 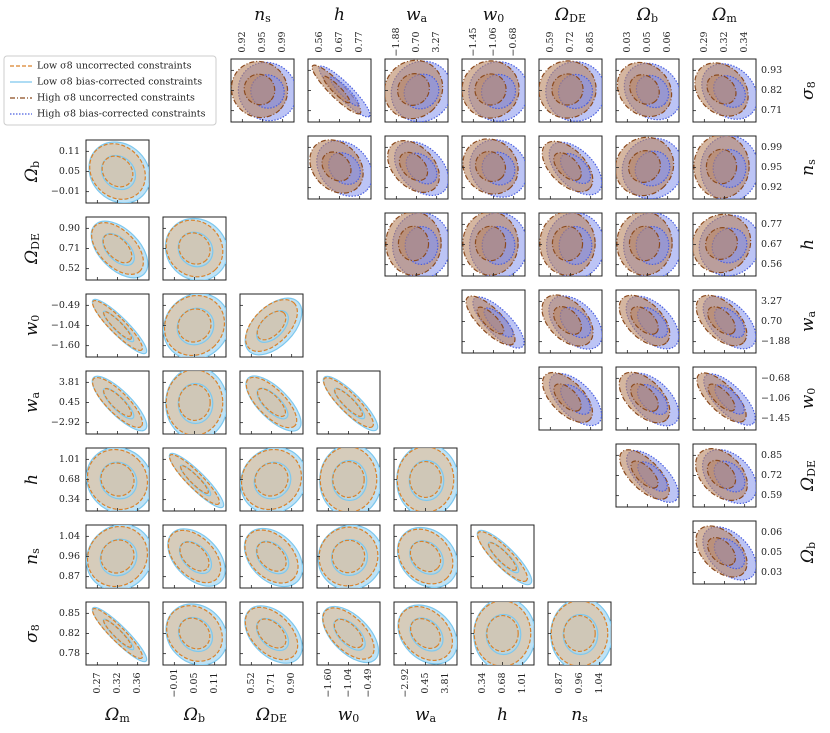 I want to click on lower-panel-σ8-vs-h, so click(x=502, y=633).